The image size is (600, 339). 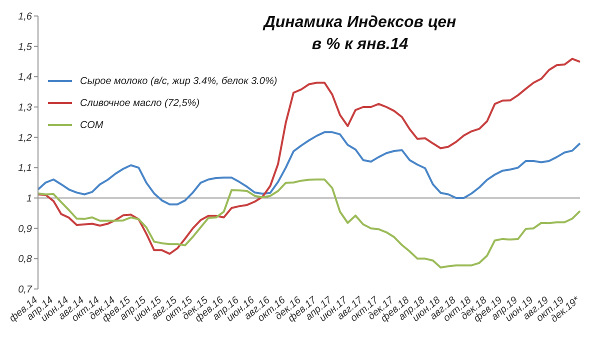 What do you see at coordinates (25, 47) in the screenshot?
I see `y-tick-label: 1,5` at bounding box center [25, 47].